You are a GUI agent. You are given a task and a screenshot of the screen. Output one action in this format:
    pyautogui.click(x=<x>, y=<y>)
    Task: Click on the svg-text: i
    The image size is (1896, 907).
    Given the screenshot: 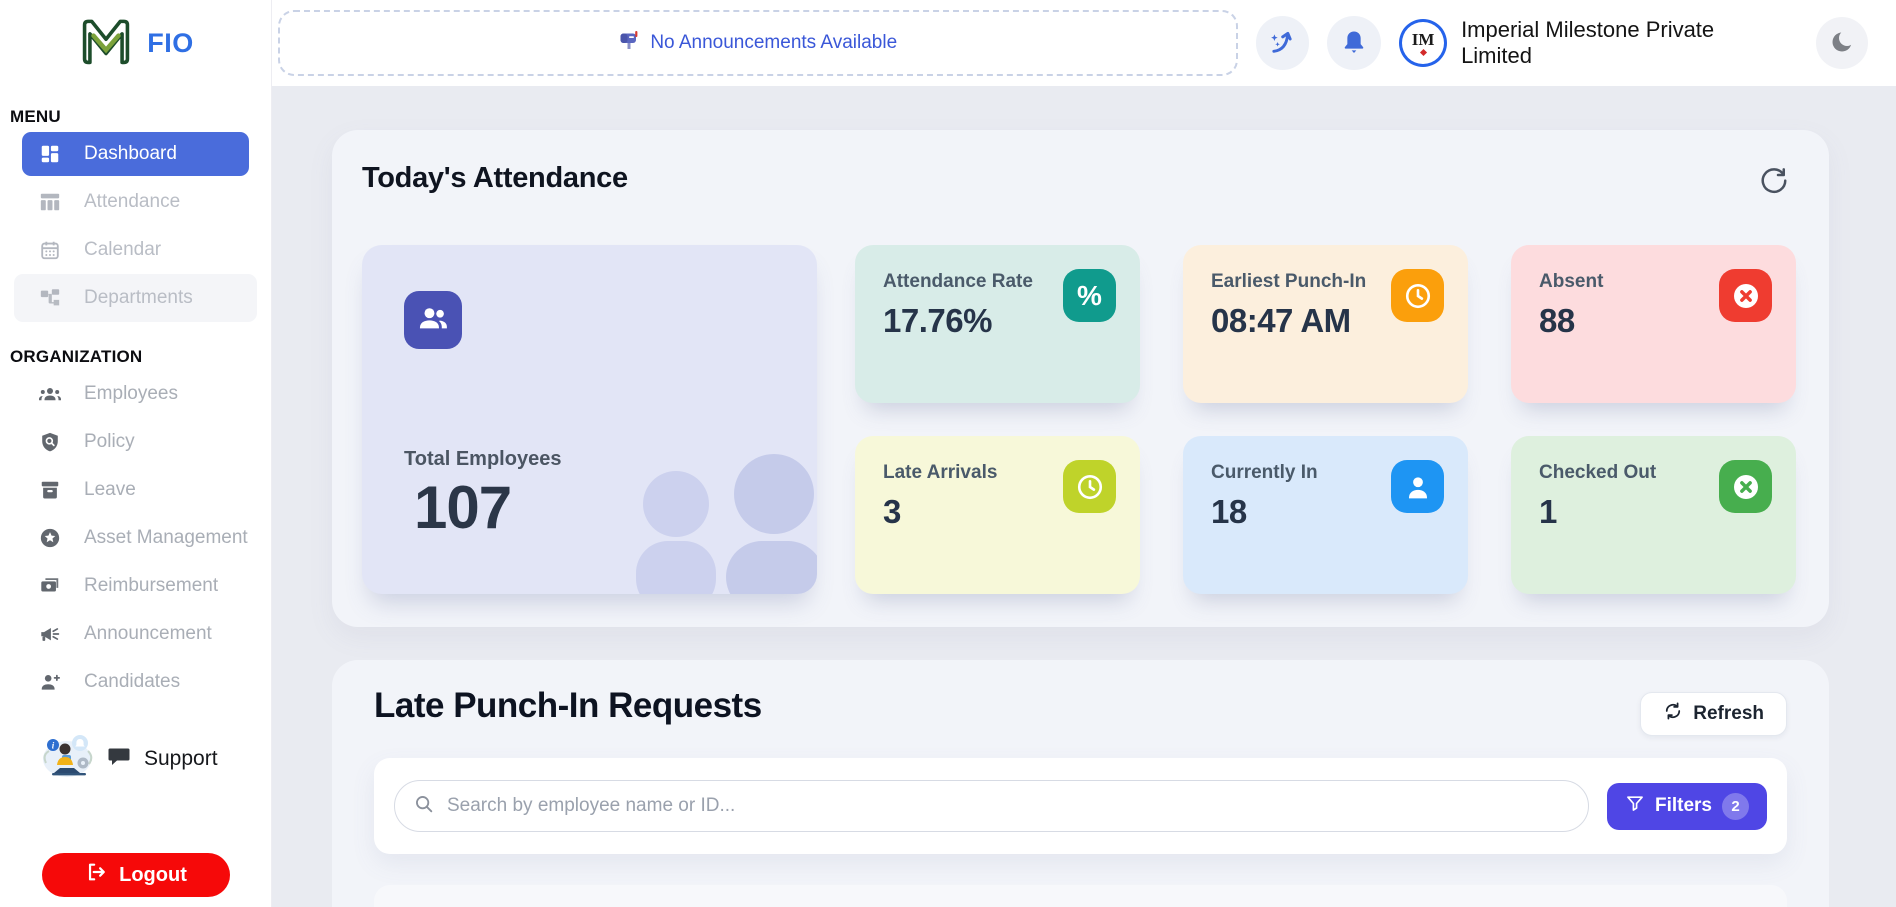 What is the action you would take?
    pyautogui.click(x=53, y=746)
    